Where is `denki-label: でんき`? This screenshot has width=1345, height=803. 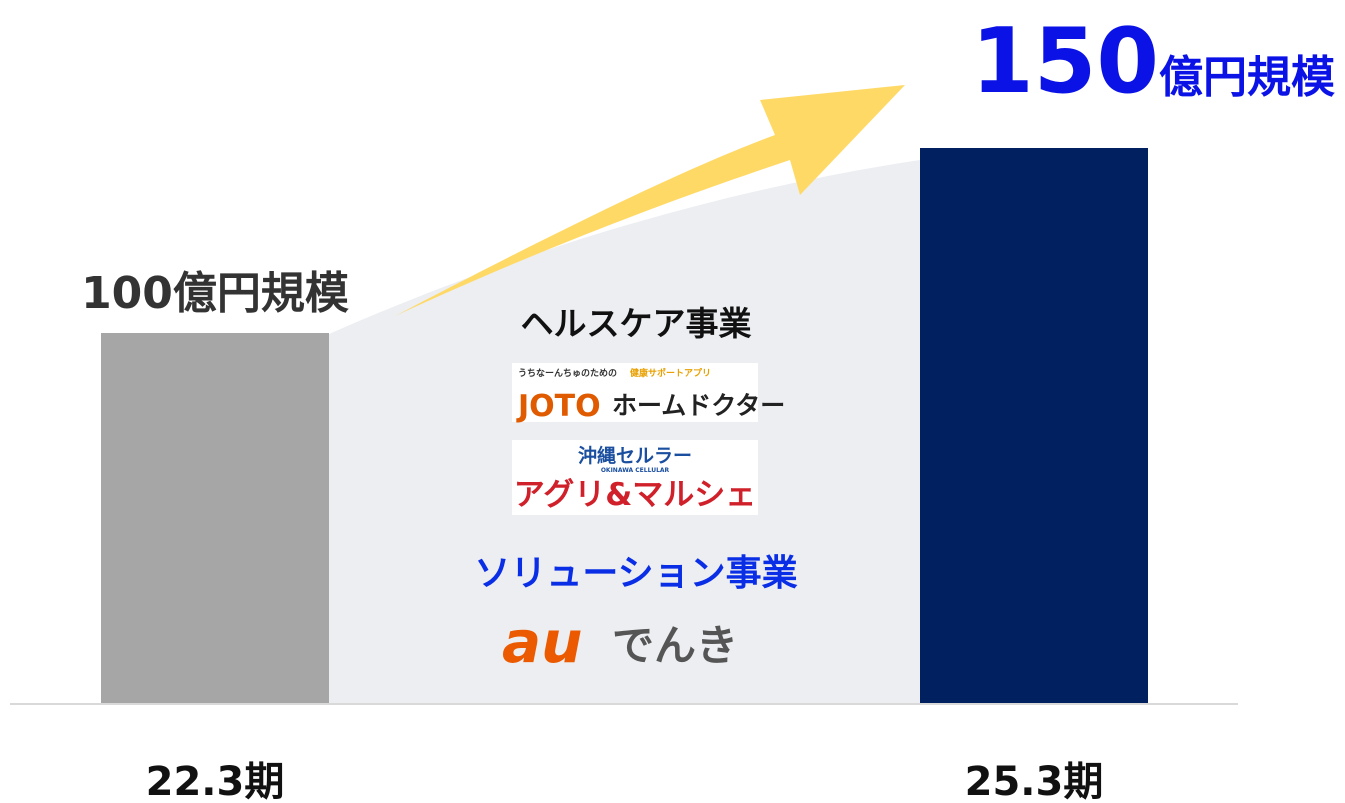
denki-label: でんき is located at coordinates (675, 645).